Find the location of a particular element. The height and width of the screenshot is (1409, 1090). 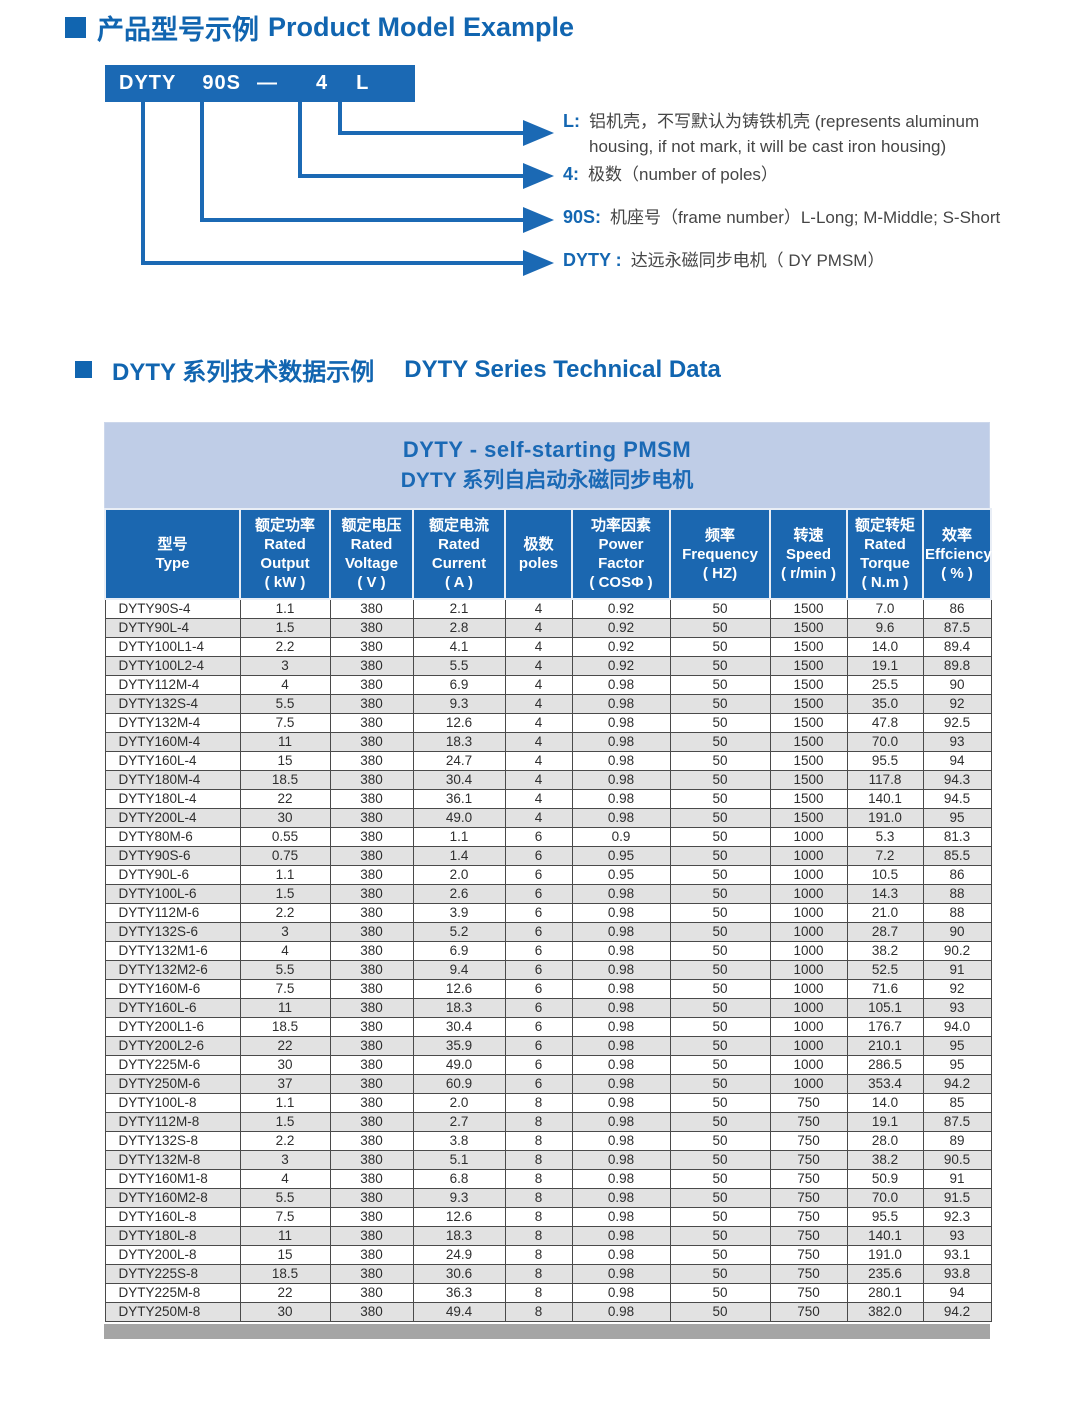

value-cell: 105.1 is located at coordinates (885, 1008).